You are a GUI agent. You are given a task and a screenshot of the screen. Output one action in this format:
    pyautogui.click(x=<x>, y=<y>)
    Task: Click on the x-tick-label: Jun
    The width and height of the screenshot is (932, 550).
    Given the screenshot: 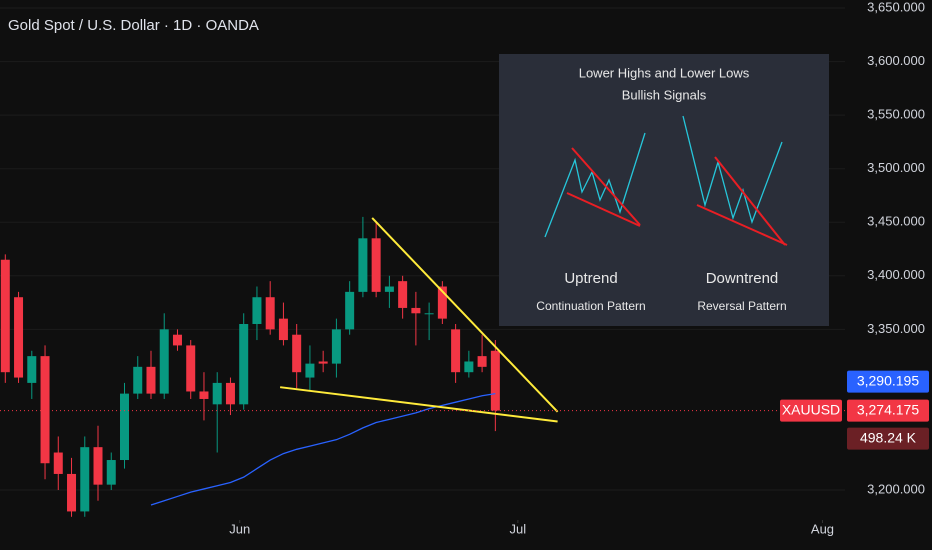 What is the action you would take?
    pyautogui.click(x=239, y=528)
    